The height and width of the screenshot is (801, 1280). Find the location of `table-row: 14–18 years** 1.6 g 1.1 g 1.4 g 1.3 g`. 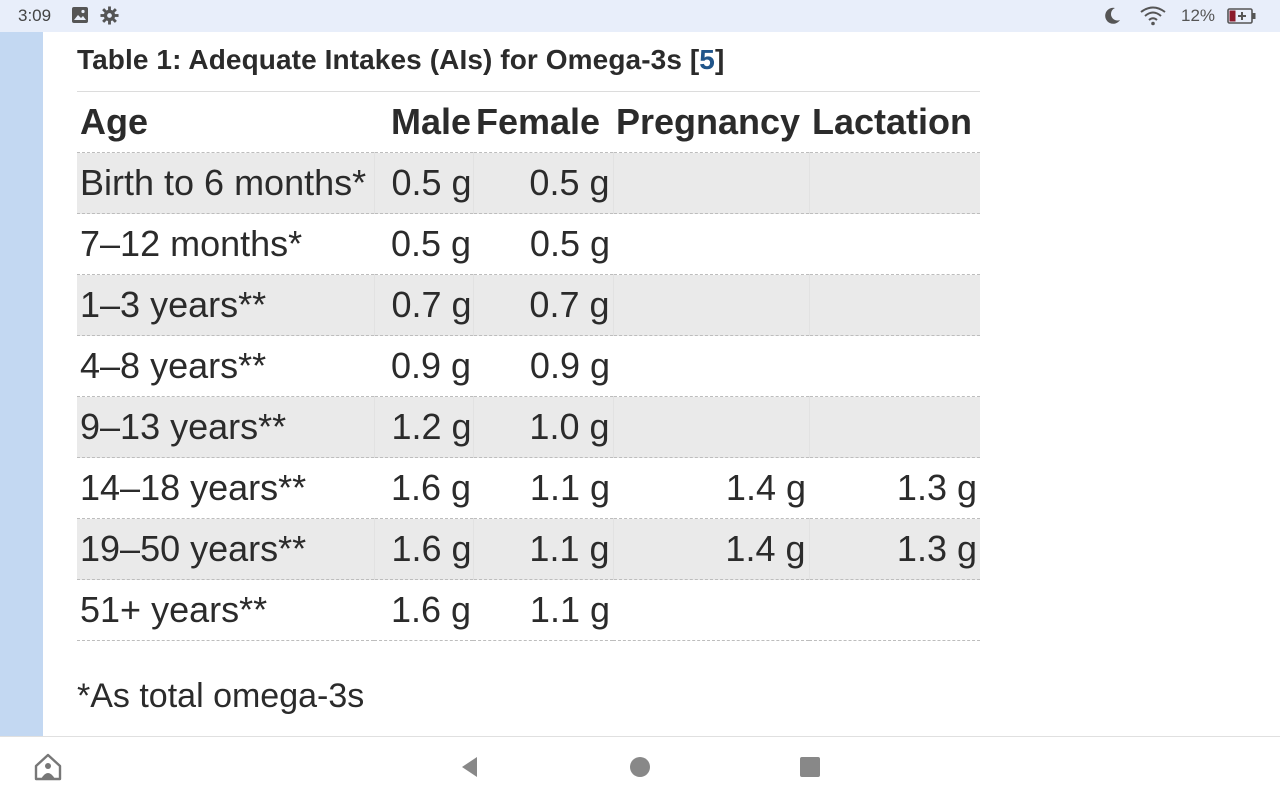

table-row: 14–18 years** 1.6 g 1.1 g 1.4 g 1.3 g is located at coordinates (528, 488).